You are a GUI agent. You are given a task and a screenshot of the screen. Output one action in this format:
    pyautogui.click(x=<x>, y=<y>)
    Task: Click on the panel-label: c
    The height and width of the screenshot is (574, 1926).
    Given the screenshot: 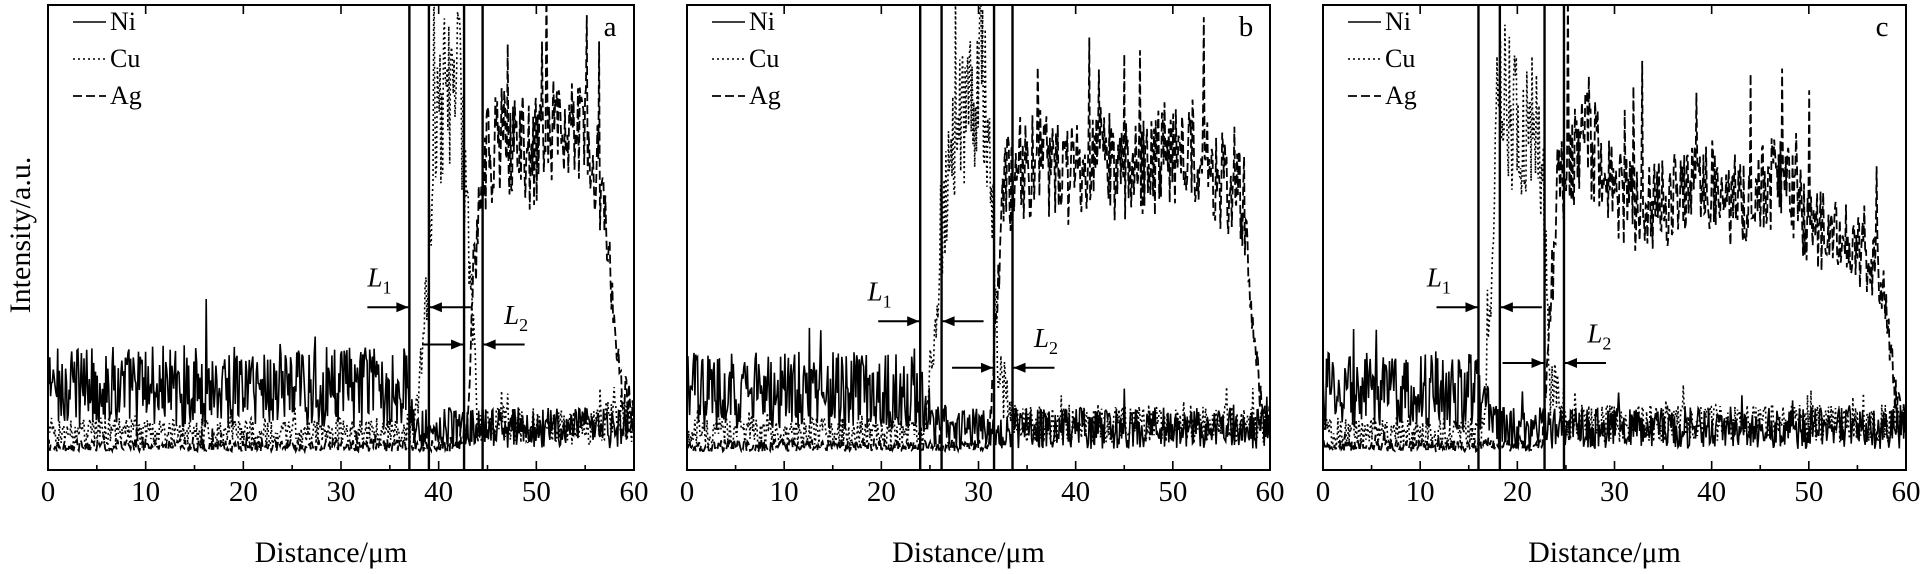 What is the action you would take?
    pyautogui.click(x=1882, y=27)
    